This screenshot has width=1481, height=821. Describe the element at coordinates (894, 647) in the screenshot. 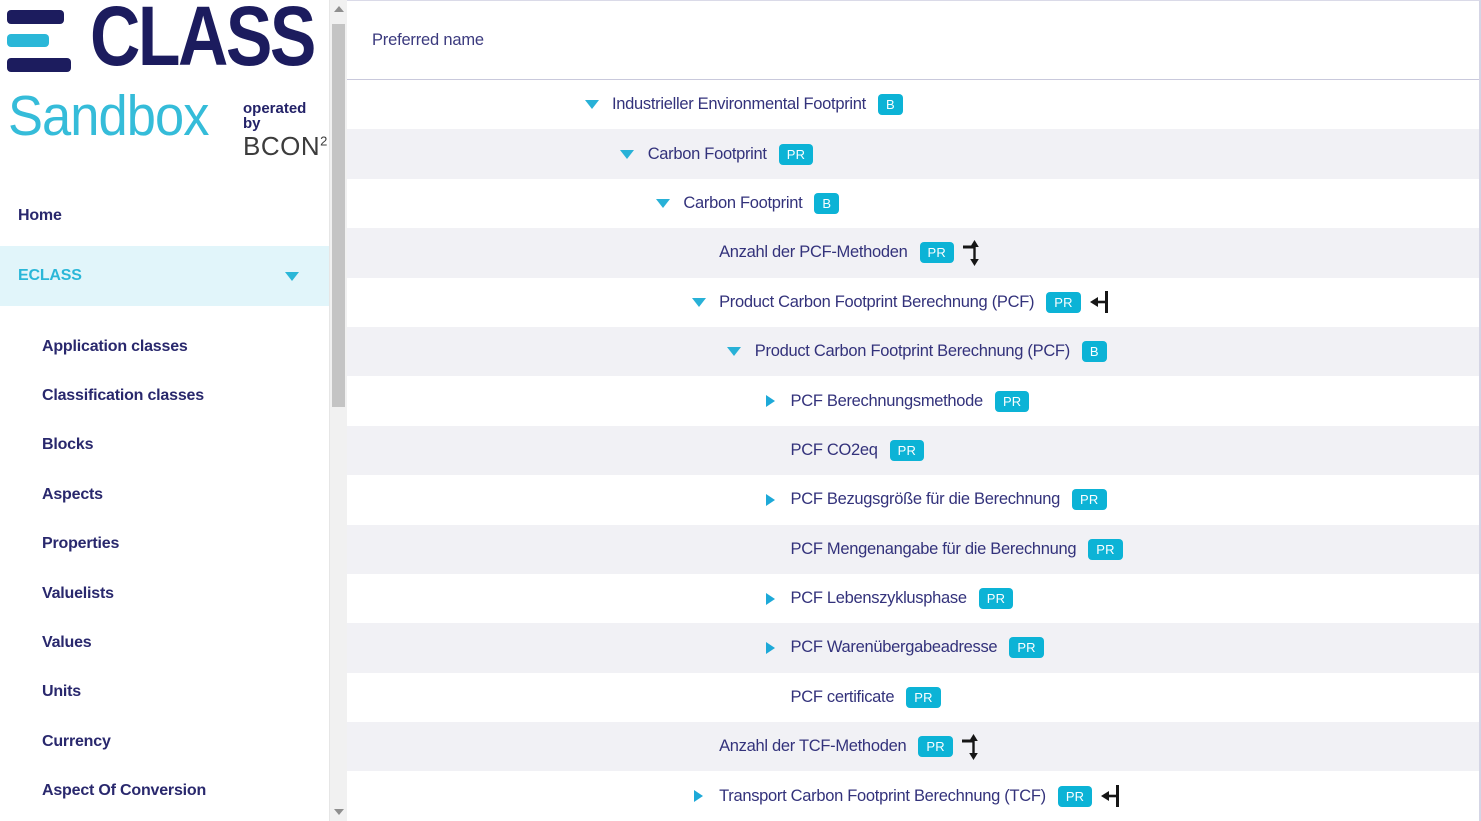

I see `tree-item-label: PCF Warenübergabeadresse` at that location.